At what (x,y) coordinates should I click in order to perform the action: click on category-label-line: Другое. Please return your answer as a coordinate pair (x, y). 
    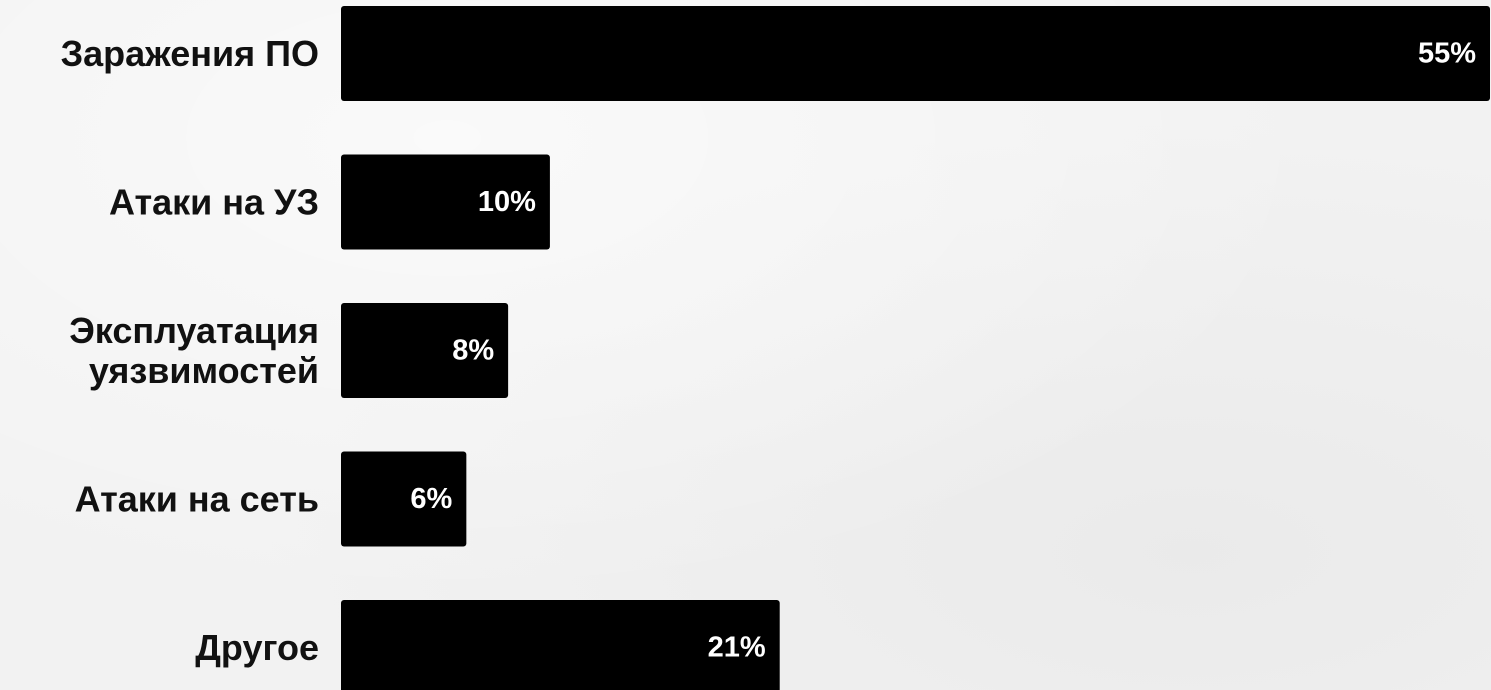
    Looking at the image, I should click on (257, 647).